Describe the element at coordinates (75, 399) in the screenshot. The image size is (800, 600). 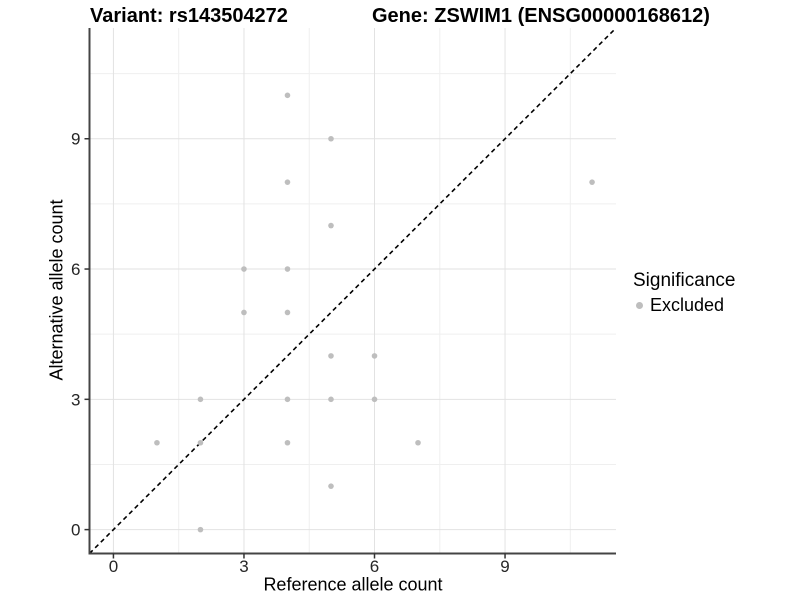
I see `y-tick-label: 3` at that location.